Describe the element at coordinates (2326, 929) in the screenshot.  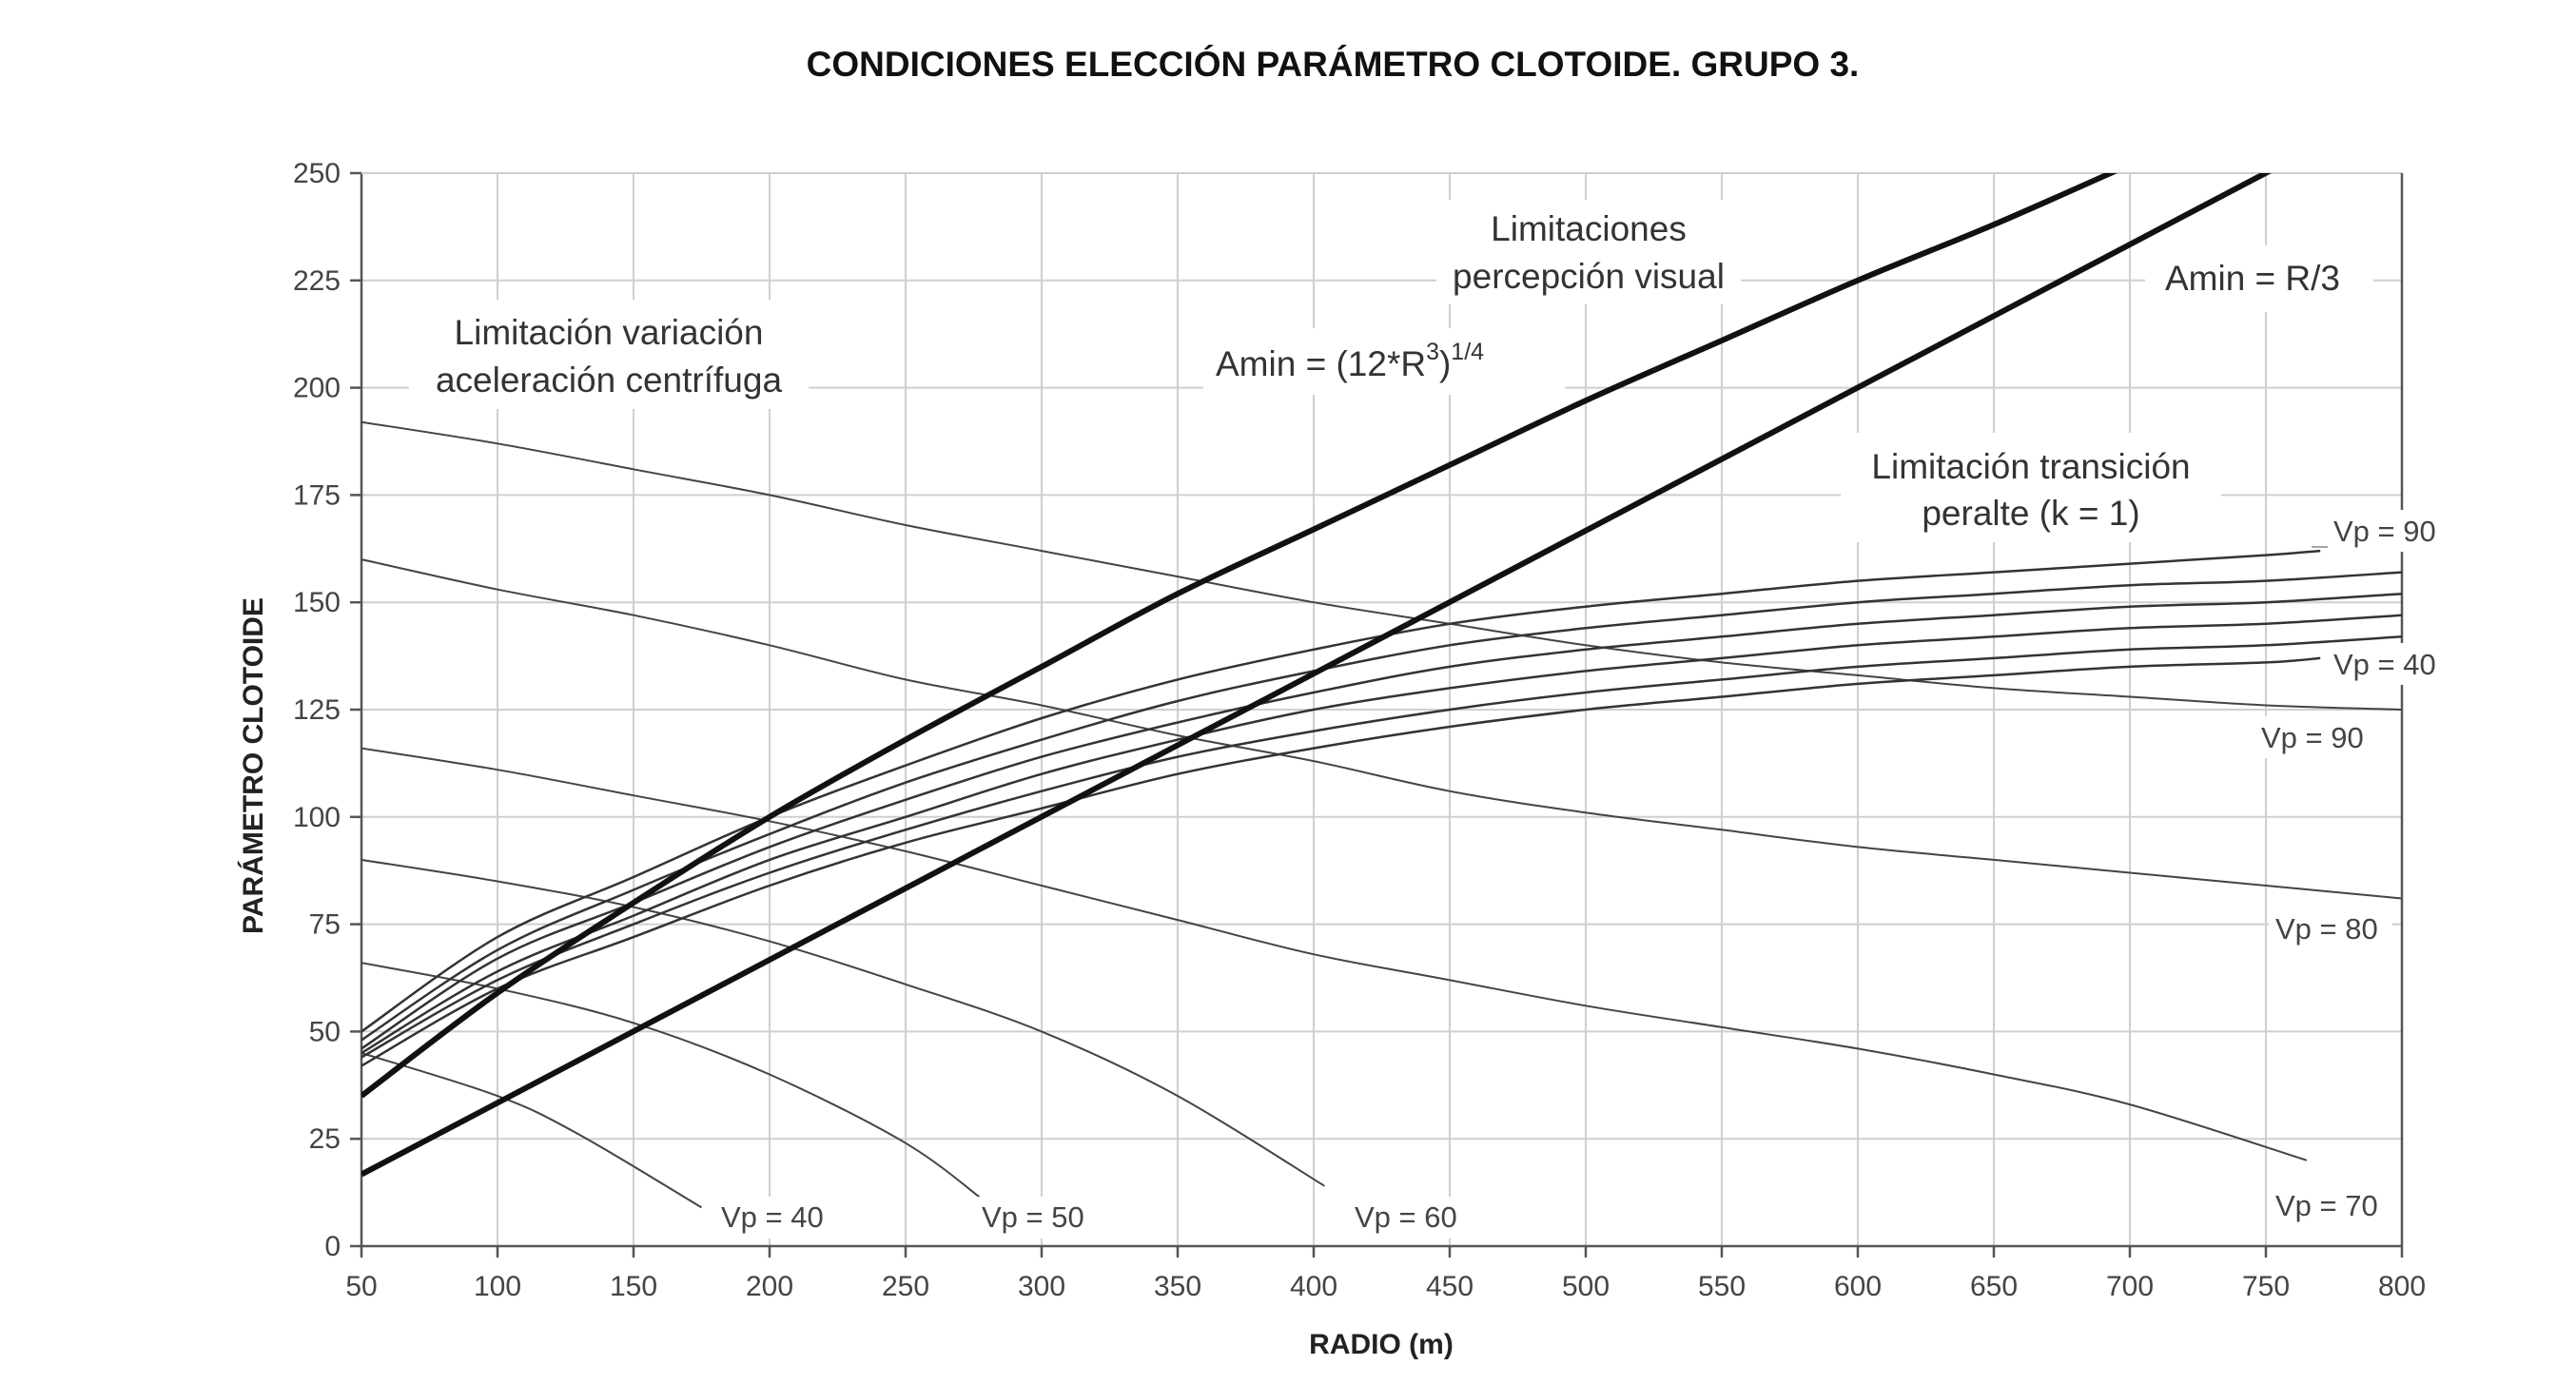
I see `centrifugal-vp80-label: Vp = 80` at that location.